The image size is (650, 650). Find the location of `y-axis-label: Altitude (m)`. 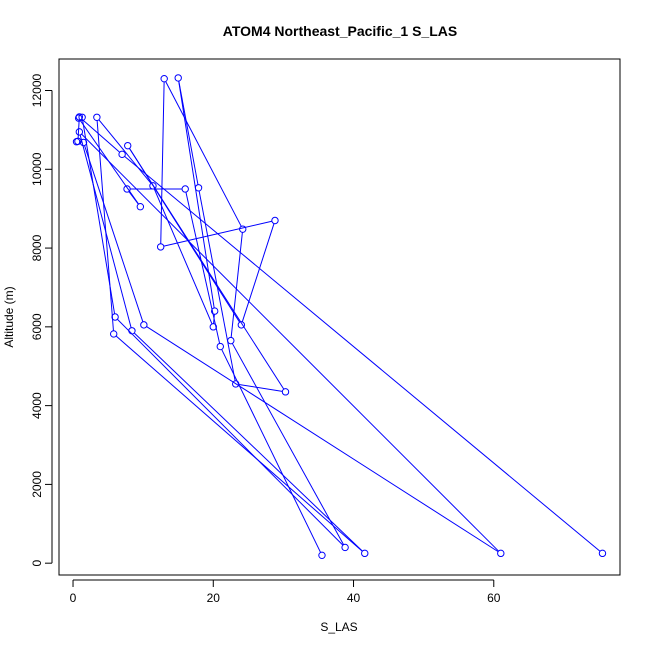

y-axis-label: Altitude (m) is located at coordinates (9, 316).